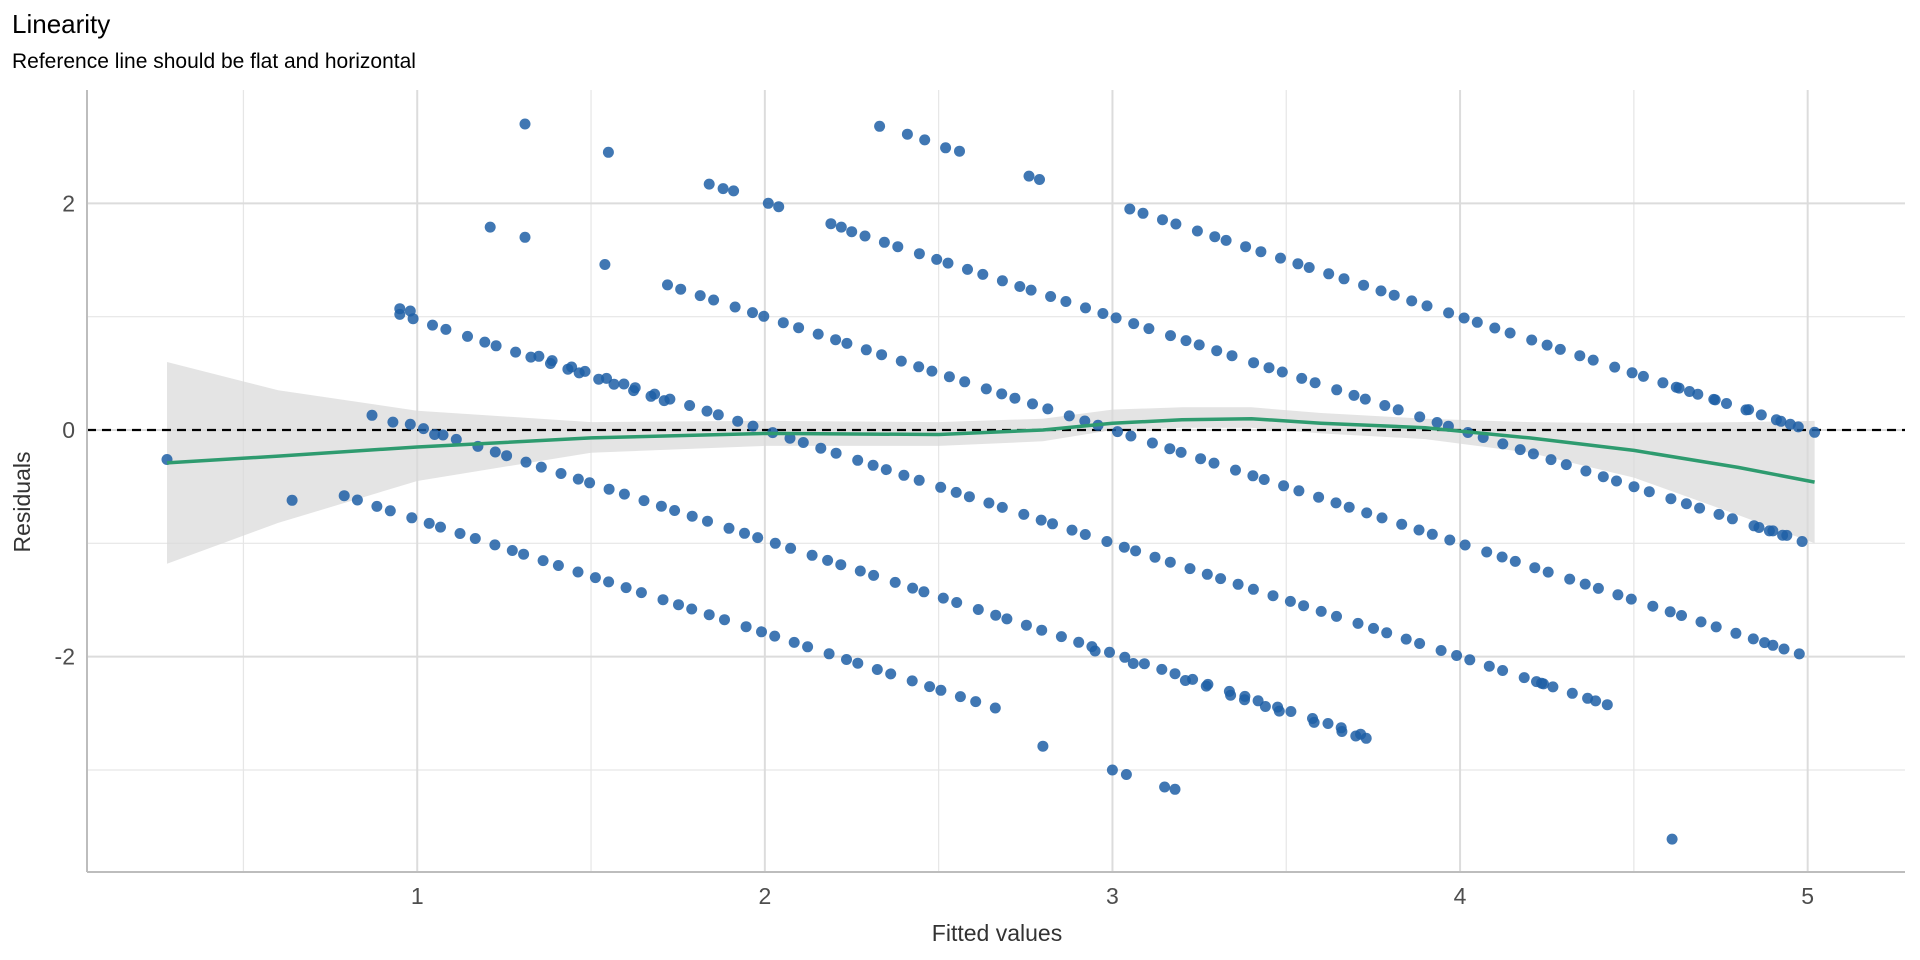 This screenshot has height=960, width=1920. What do you see at coordinates (997, 933) in the screenshot?
I see `x-axis-label: Fitted values` at bounding box center [997, 933].